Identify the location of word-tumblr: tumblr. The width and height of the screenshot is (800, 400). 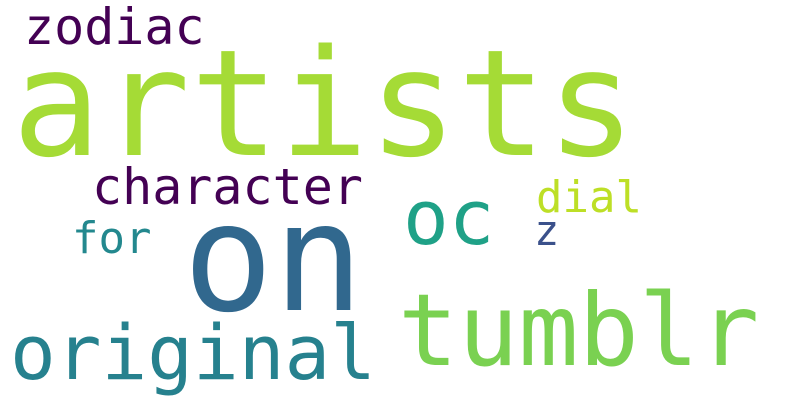
(578, 330).